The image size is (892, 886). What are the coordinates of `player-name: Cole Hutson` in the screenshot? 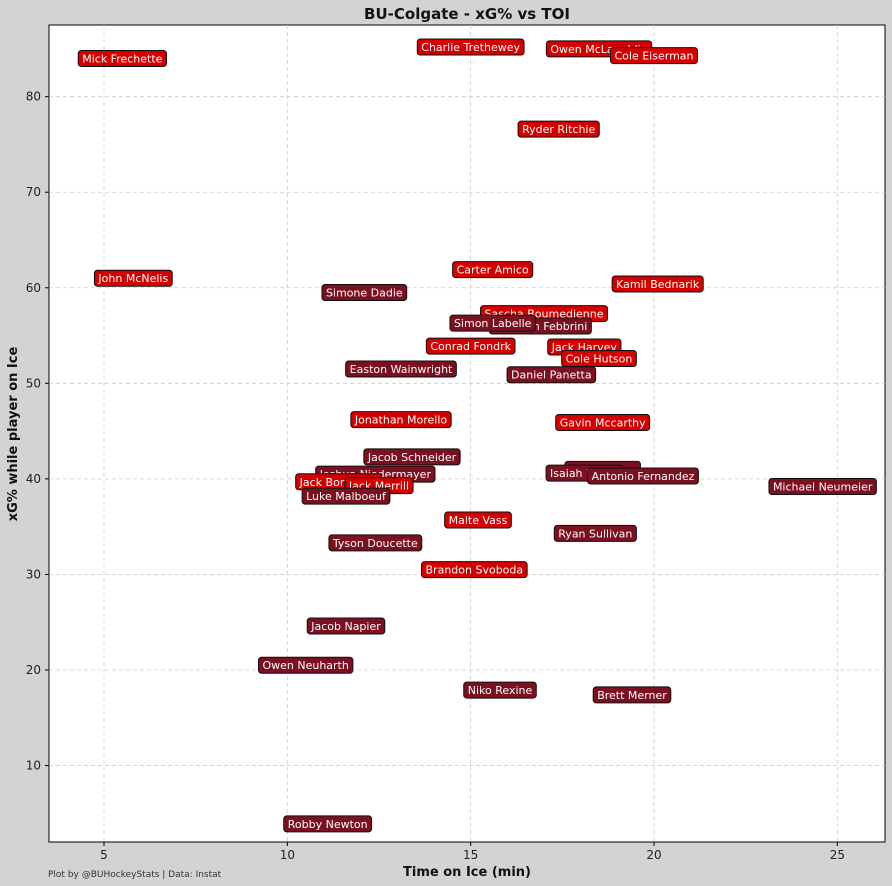 It's located at (599, 358).